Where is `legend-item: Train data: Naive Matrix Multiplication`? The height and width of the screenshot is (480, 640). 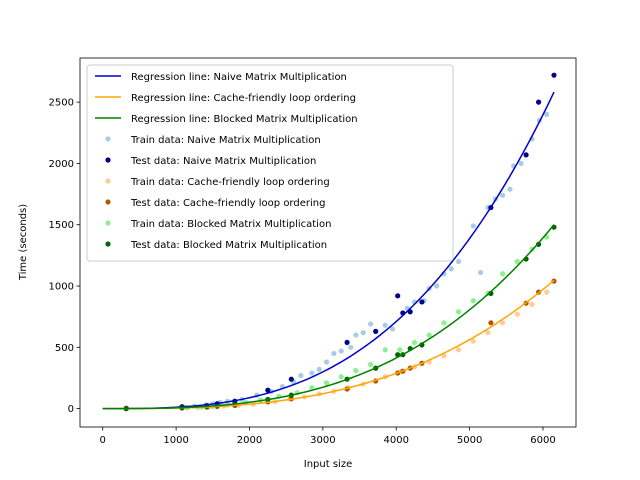 legend-item: Train data: Naive Matrix Multiplication is located at coordinates (213, 140).